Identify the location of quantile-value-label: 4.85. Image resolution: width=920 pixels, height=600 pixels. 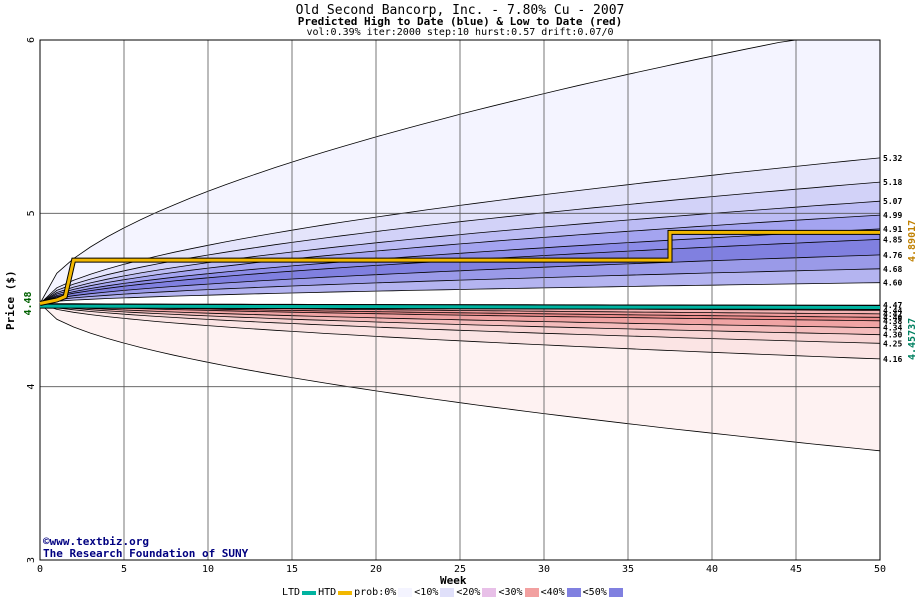
(892, 239).